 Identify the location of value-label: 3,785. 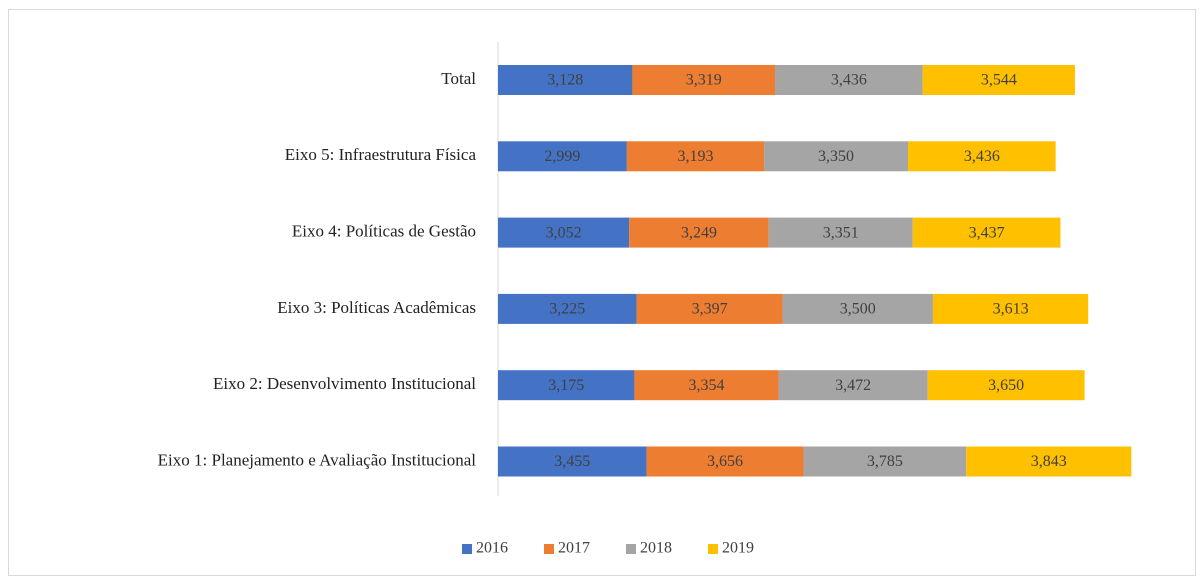
(885, 461).